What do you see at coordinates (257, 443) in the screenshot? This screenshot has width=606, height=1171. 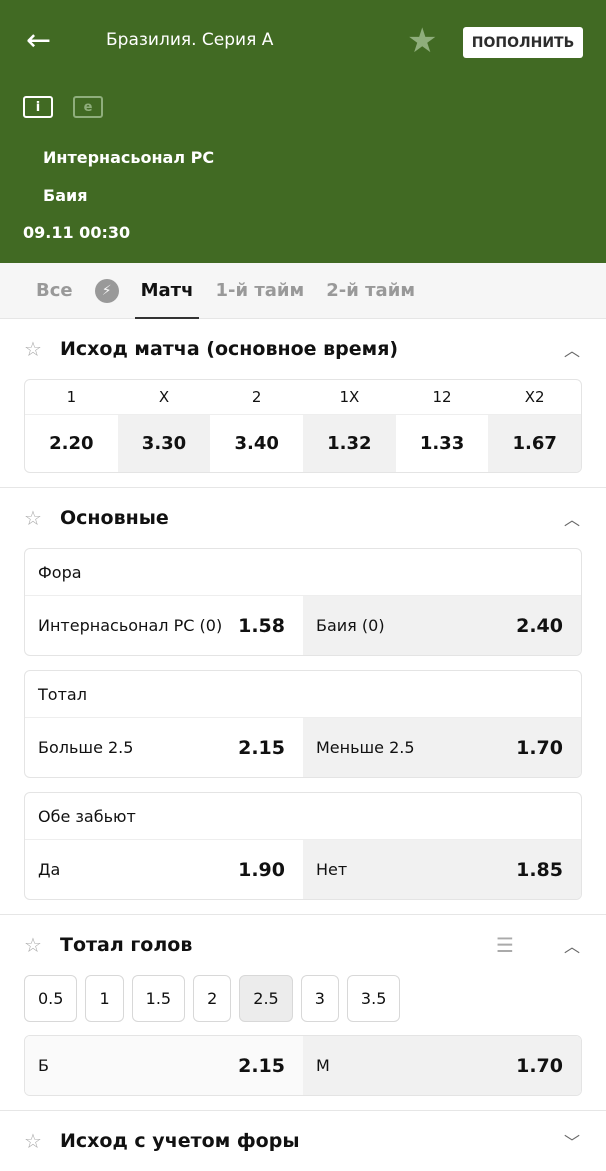 I see `odd-button: 3.40` at bounding box center [257, 443].